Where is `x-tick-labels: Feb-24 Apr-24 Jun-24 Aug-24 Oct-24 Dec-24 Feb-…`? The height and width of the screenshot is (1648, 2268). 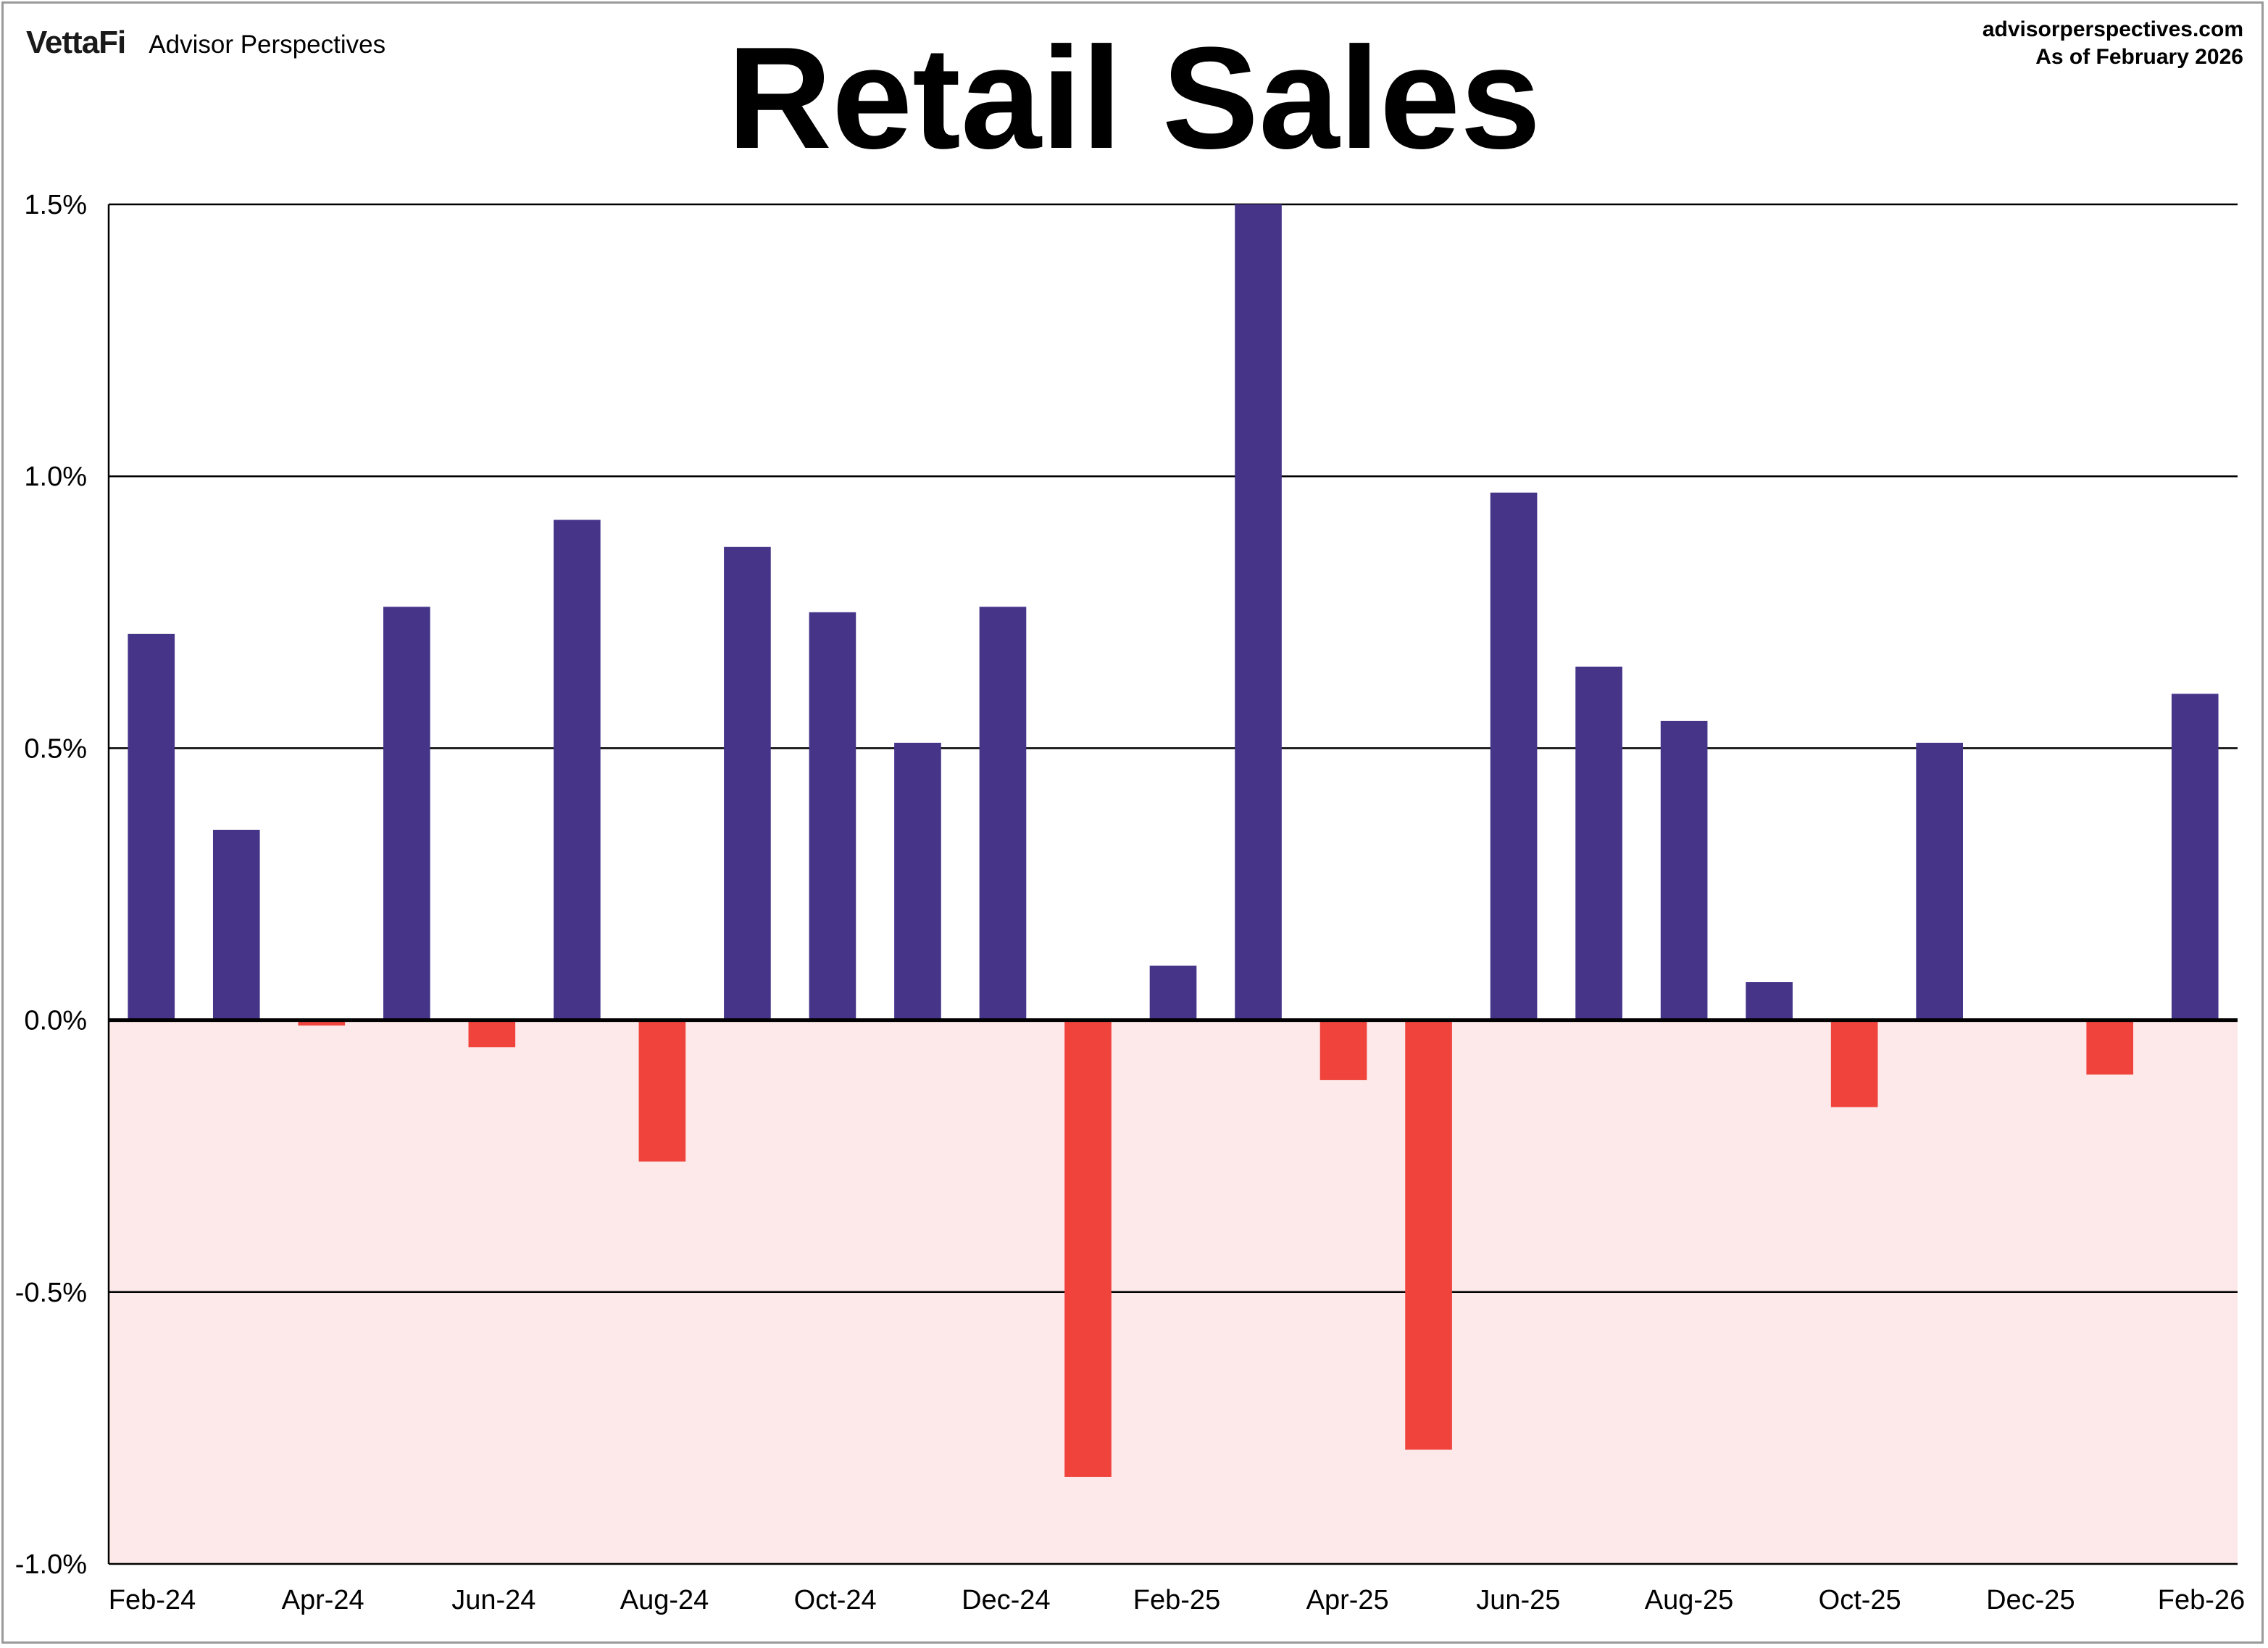 x-tick-labels: Feb-24 Apr-24 Jun-24 Aug-24 Oct-24 Dec-24 Feb-… is located at coordinates (1177, 1600).